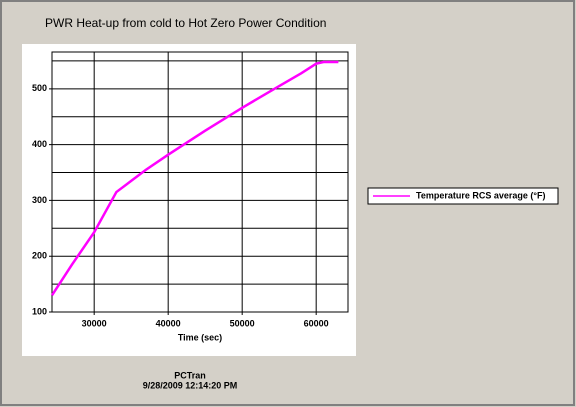  Describe the element at coordinates (39, 200) in the screenshot. I see `y-tick-label: 300` at that location.